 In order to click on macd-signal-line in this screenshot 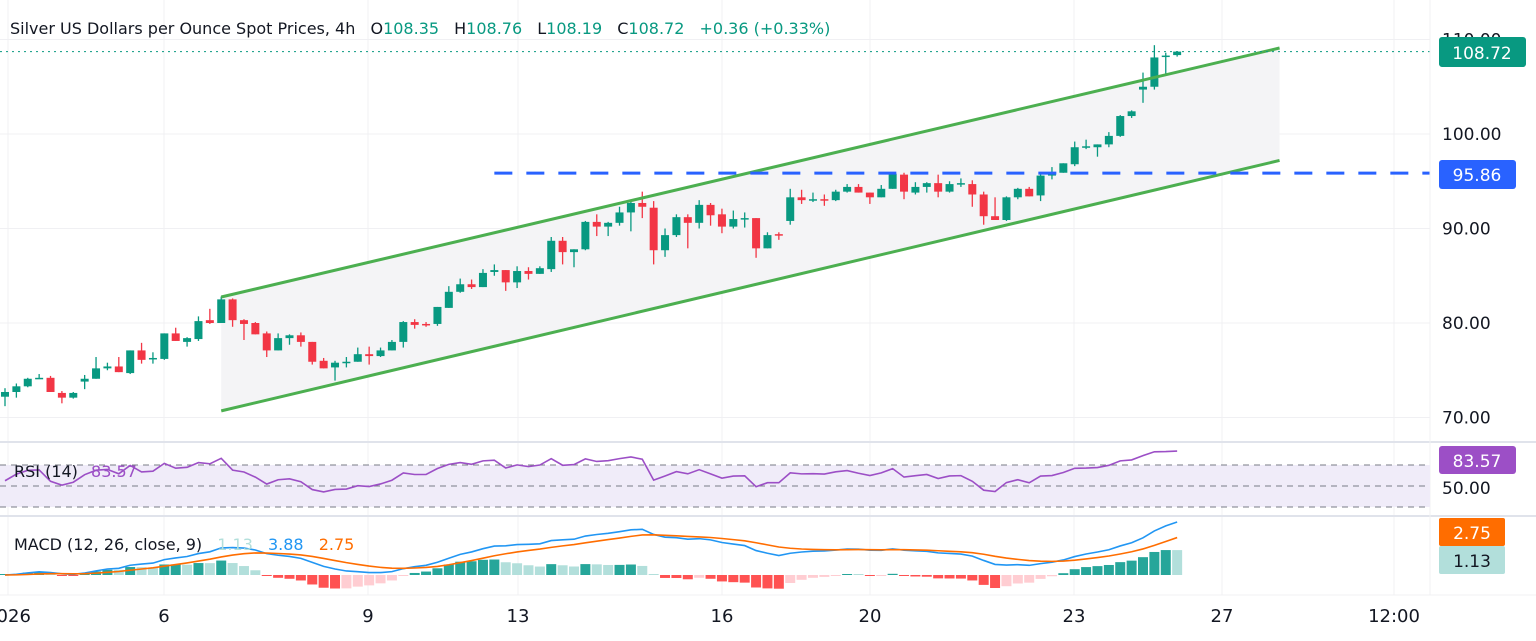, I will do `click(591, 555)`.